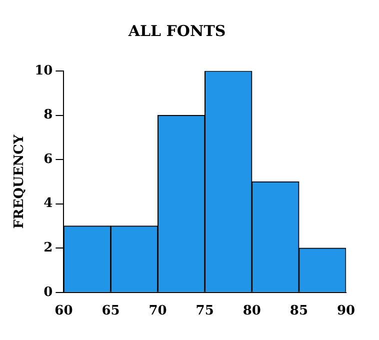  What do you see at coordinates (48, 292) in the screenshot?
I see `y-tick-label: 0` at bounding box center [48, 292].